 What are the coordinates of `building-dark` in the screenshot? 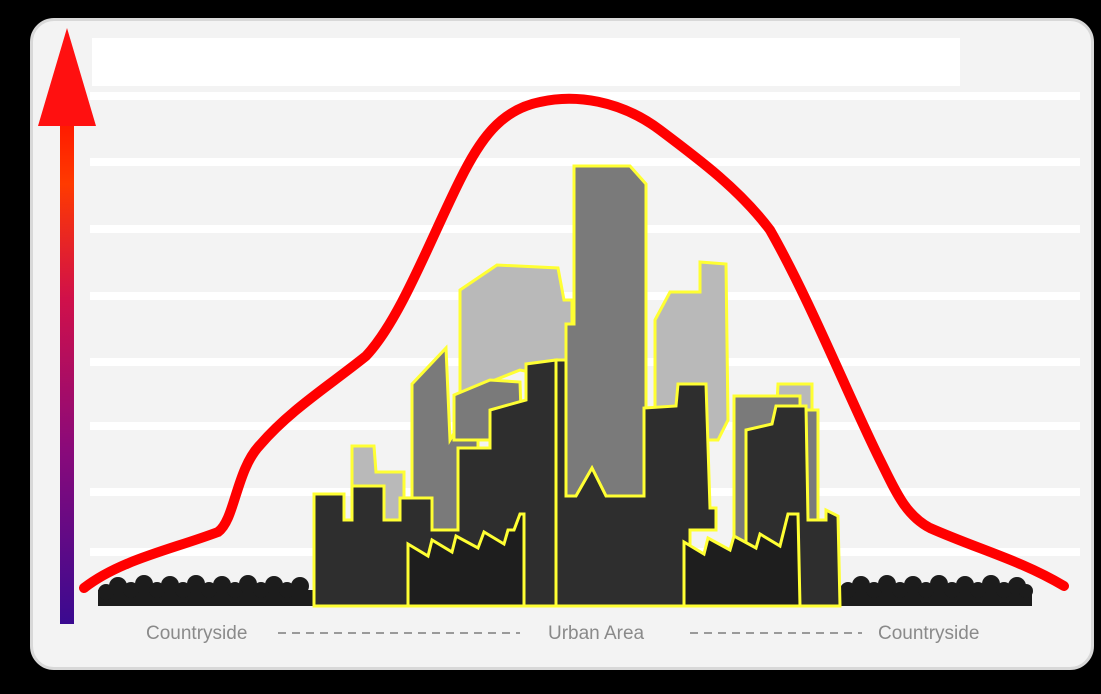 It's located at (636, 483).